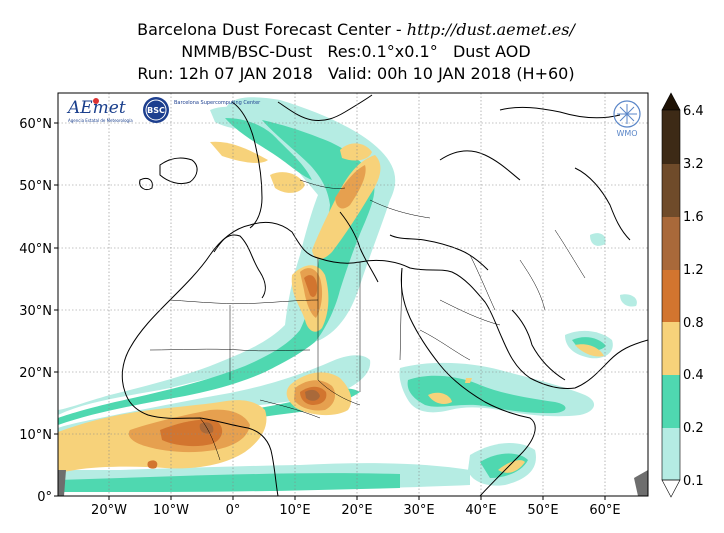  What do you see at coordinates (35, 435) in the screenshot?
I see `lat-label: 10°N` at bounding box center [35, 435].